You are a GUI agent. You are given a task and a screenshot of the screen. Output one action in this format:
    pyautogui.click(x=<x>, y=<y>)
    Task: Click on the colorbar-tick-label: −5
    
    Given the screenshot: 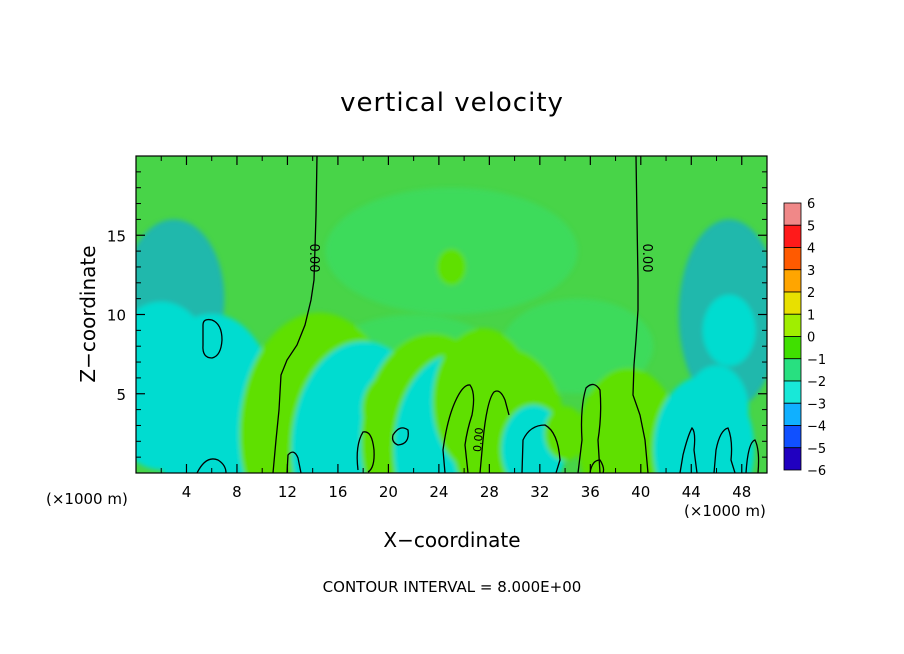 What is the action you would take?
    pyautogui.click(x=816, y=449)
    